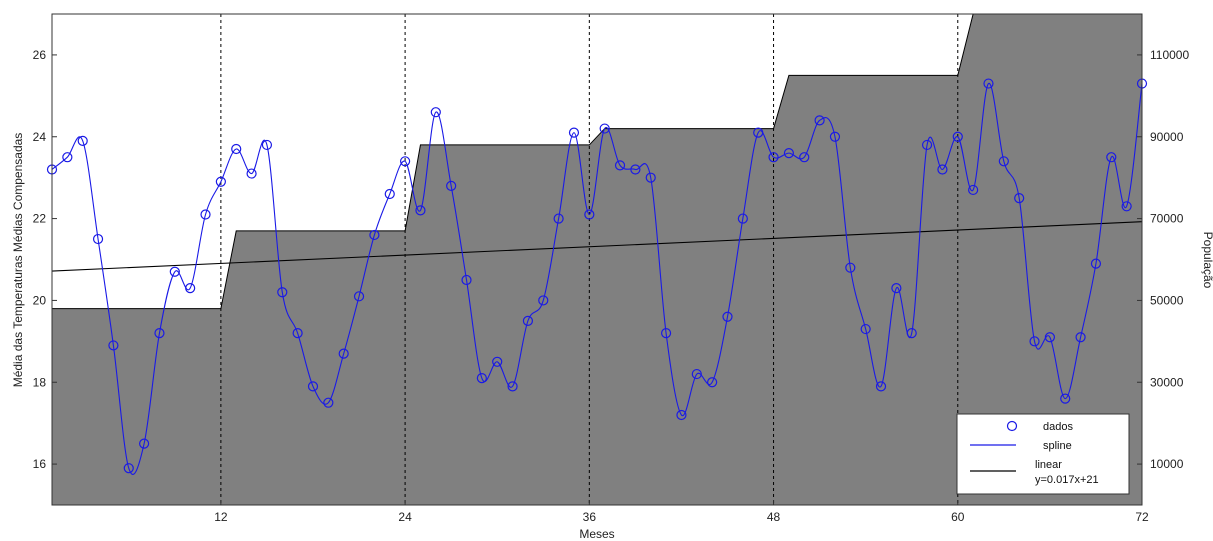  What do you see at coordinates (1167, 382) in the screenshot?
I see `y-right-tick-label: 30000` at bounding box center [1167, 382].